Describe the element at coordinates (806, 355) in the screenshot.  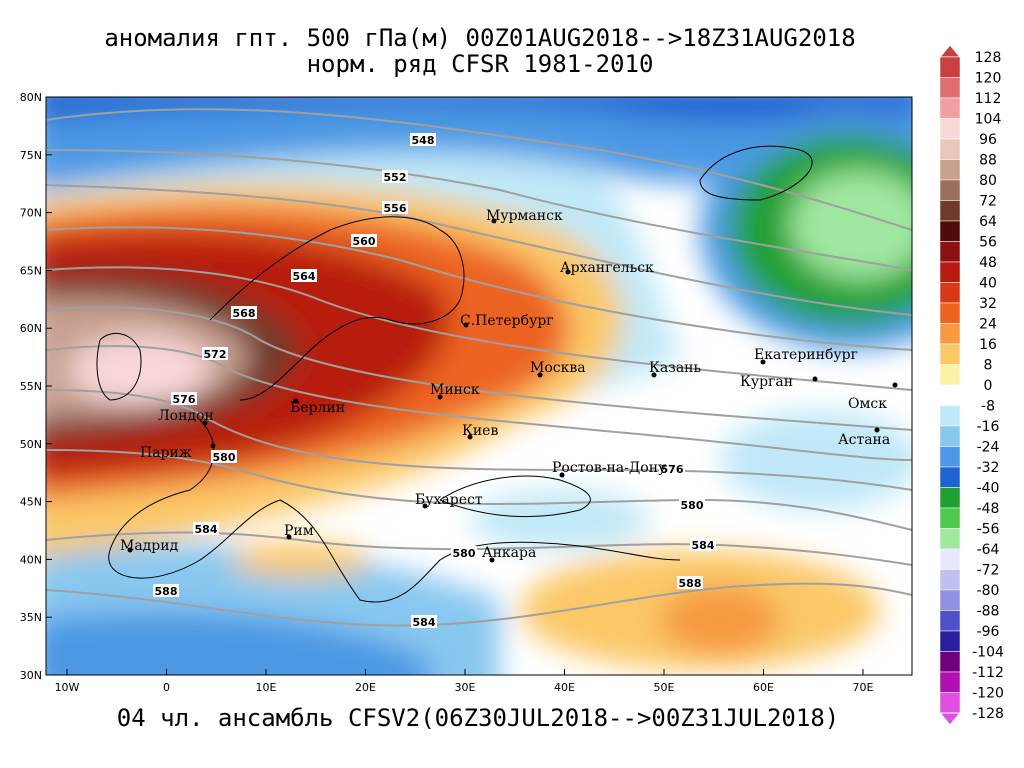
I see `city-label: Екатеринбург` at that location.